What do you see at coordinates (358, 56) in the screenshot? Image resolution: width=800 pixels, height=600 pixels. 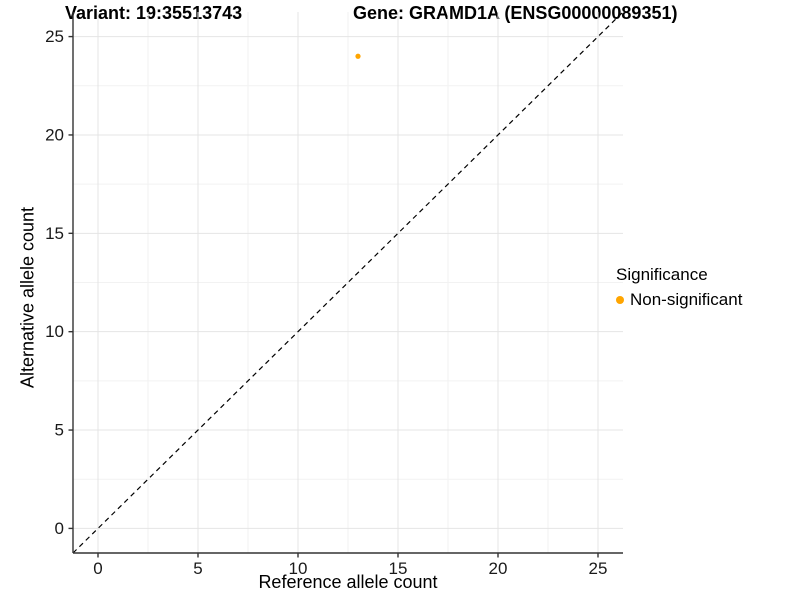 I see `data-point` at bounding box center [358, 56].